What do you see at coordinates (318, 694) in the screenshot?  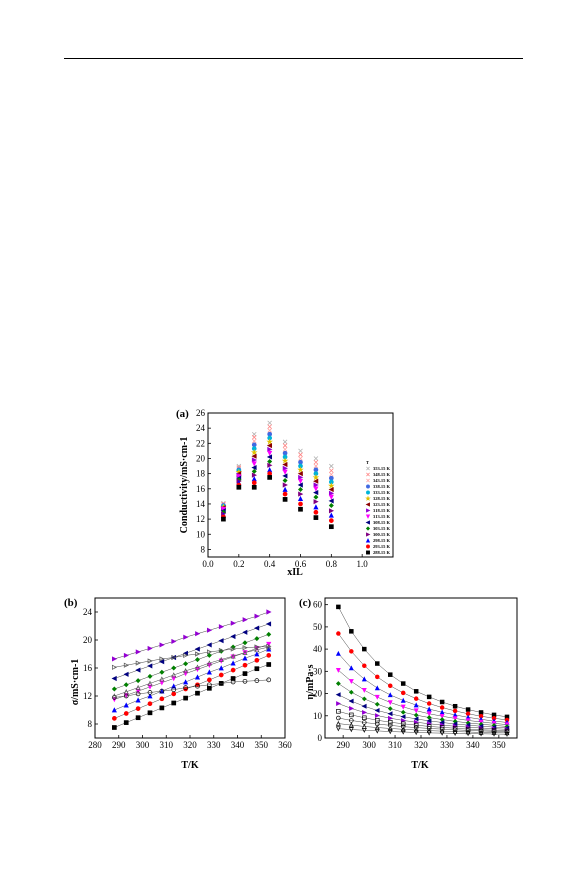 I see `y-tick-label: 20` at bounding box center [318, 694].